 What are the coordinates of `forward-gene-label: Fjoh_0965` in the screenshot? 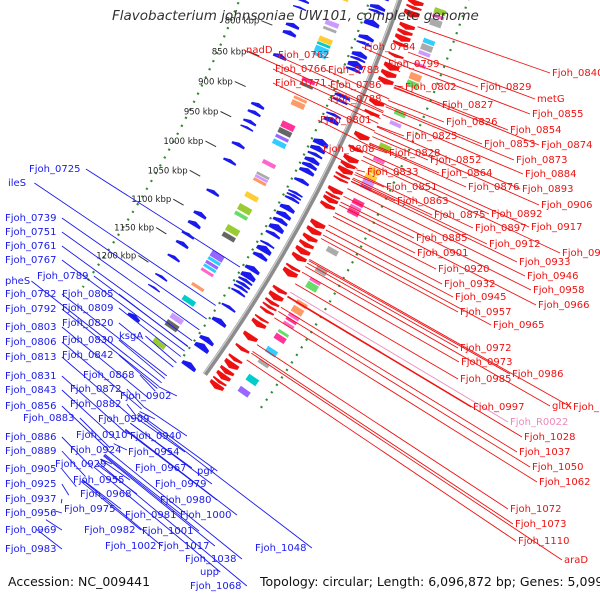 It's located at (518, 325).